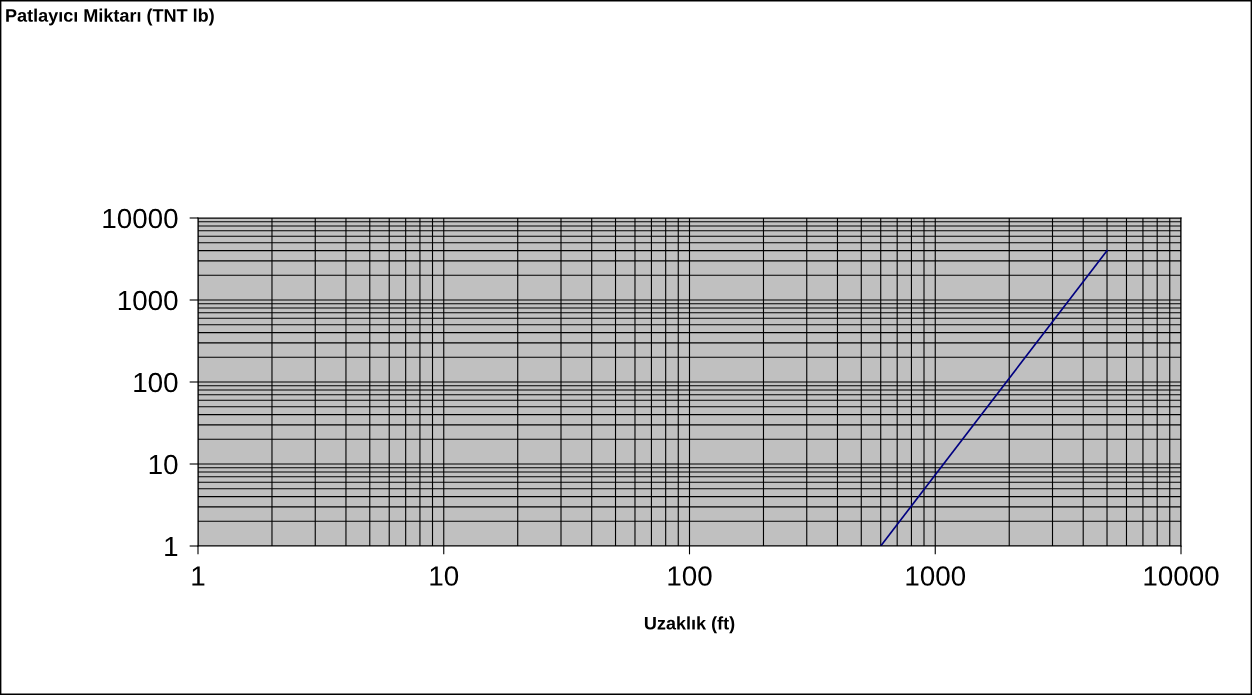  What do you see at coordinates (936, 576) in the screenshot?
I see `x-tick-label: 1000` at bounding box center [936, 576].